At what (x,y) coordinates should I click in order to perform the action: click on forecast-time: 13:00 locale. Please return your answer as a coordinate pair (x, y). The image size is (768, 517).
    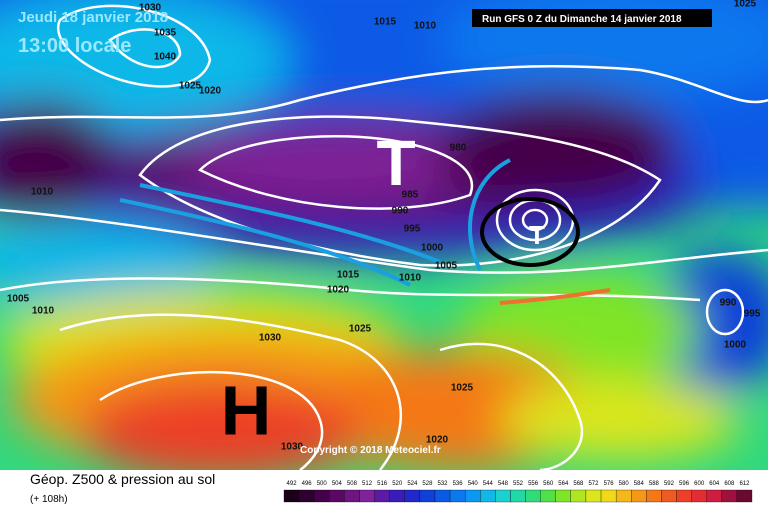
    Looking at the image, I should click on (74, 46).